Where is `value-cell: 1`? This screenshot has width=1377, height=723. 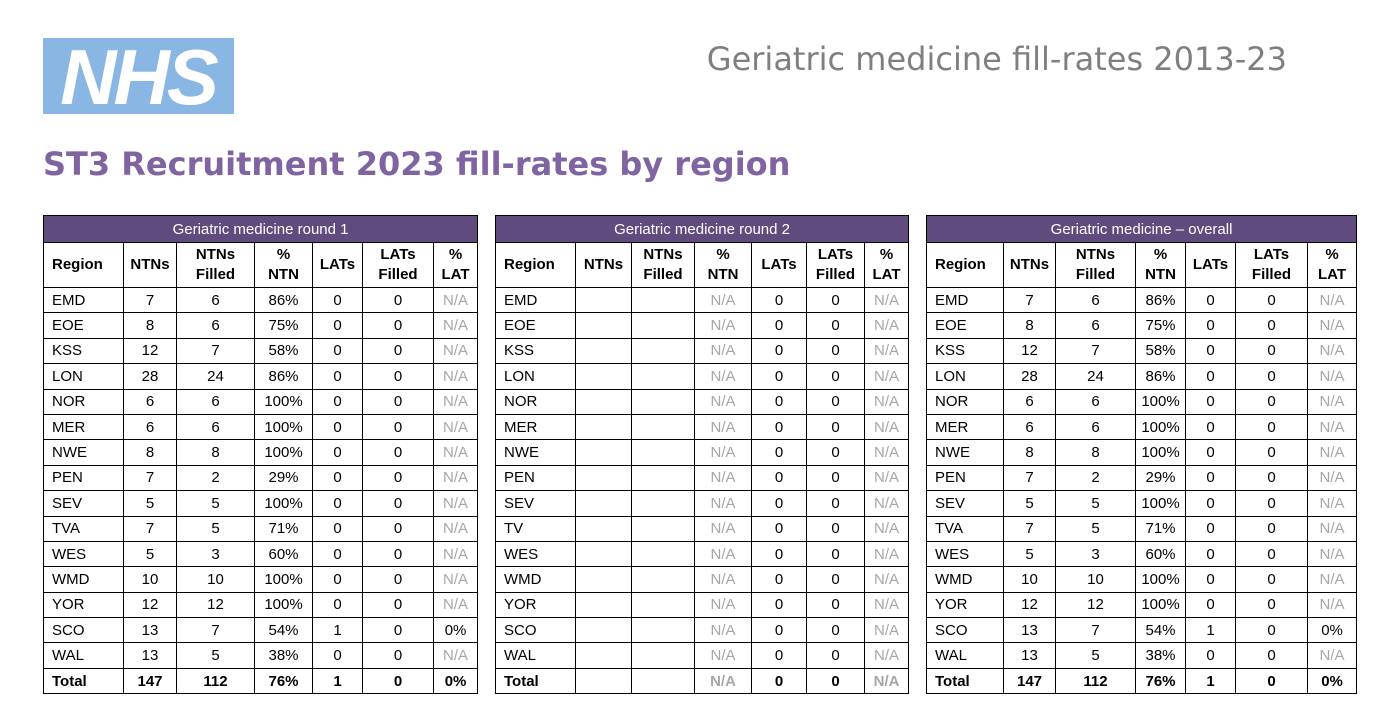
value-cell: 1 is located at coordinates (1210, 630).